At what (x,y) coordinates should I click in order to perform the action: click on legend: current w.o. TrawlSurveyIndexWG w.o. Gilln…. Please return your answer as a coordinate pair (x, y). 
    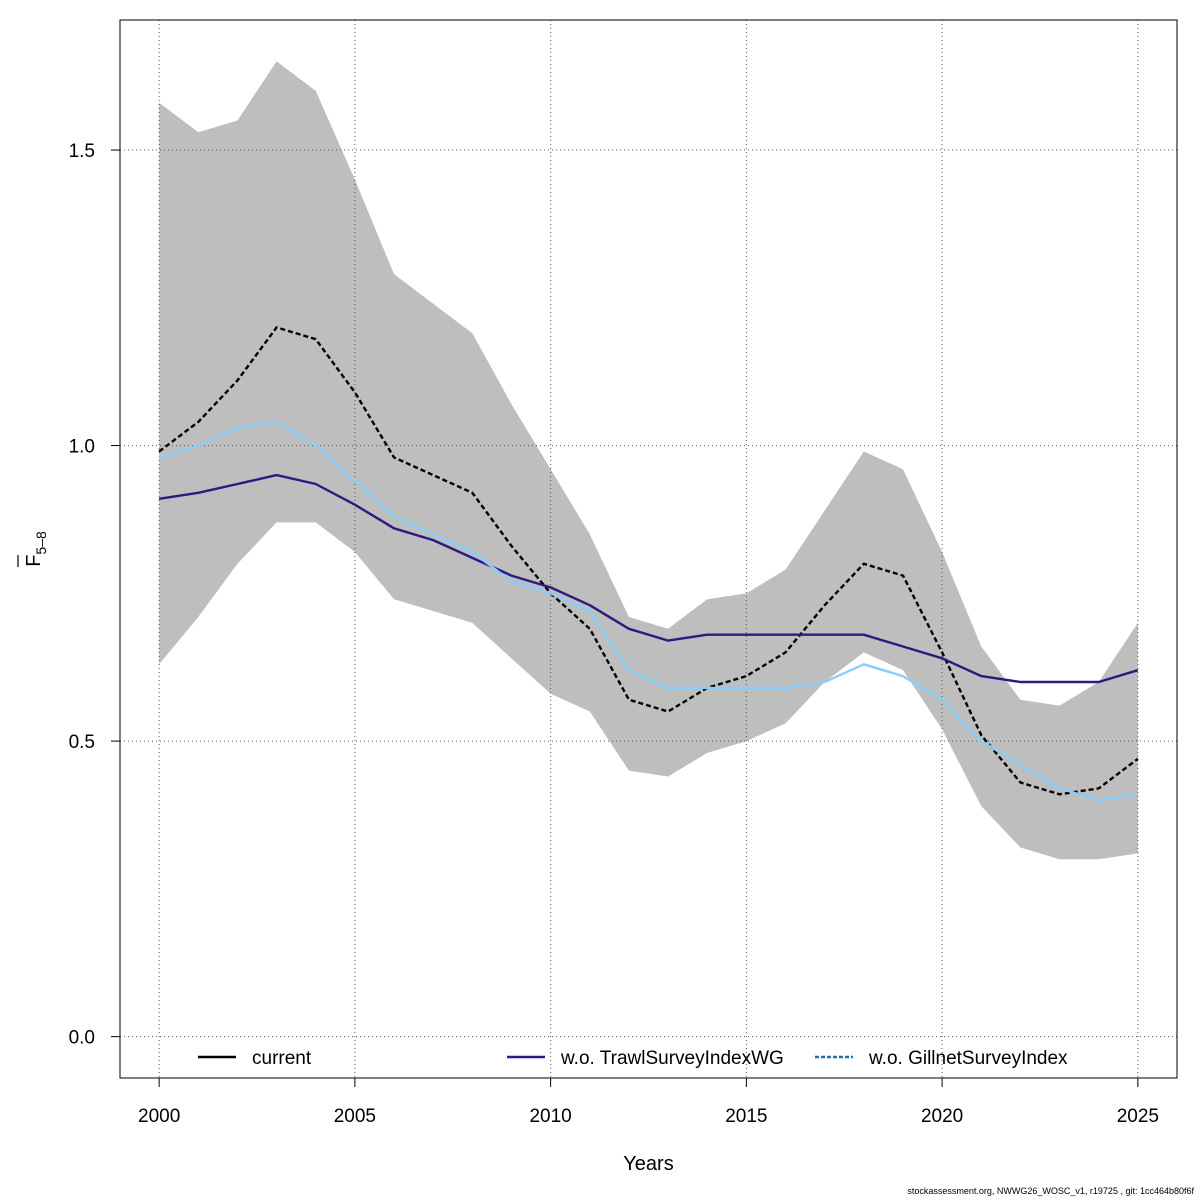
    Looking at the image, I should click on (633, 1058).